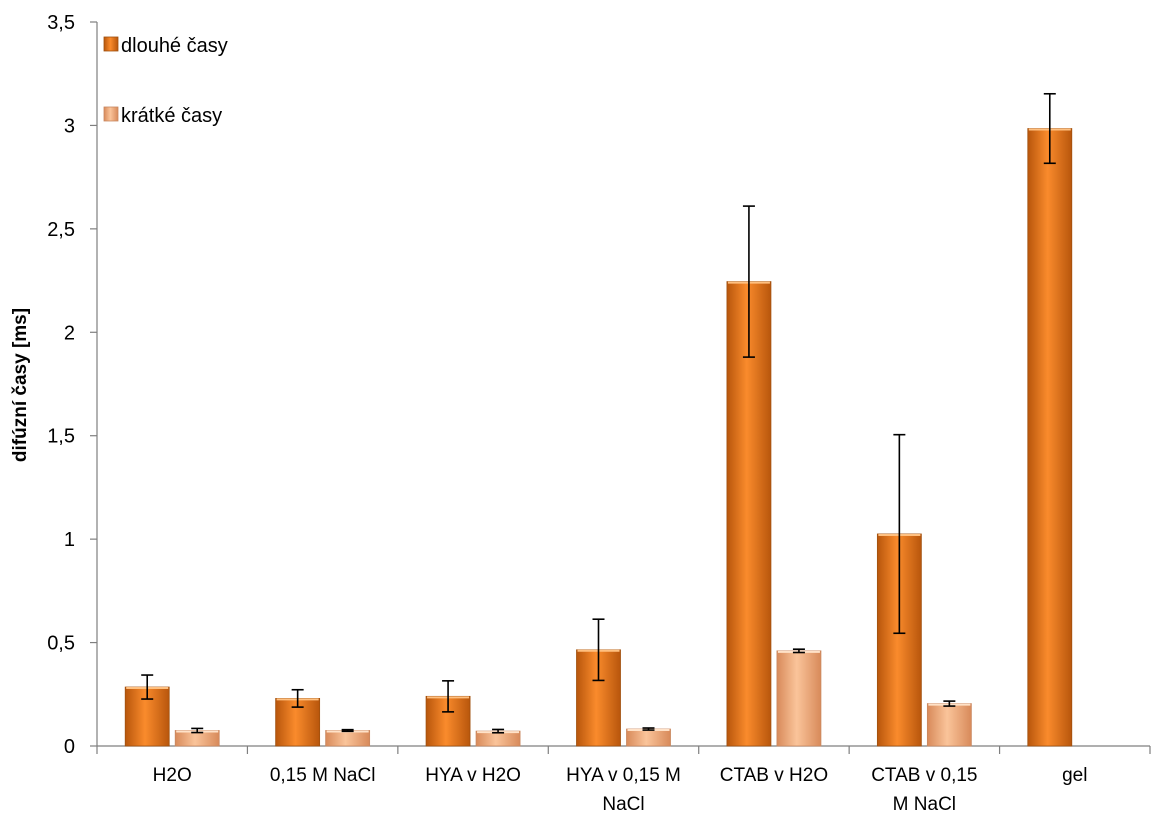 The image size is (1151, 825). Describe the element at coordinates (174, 46) in the screenshot. I see `legend-label-dlouhe: dlouhé časy` at that location.